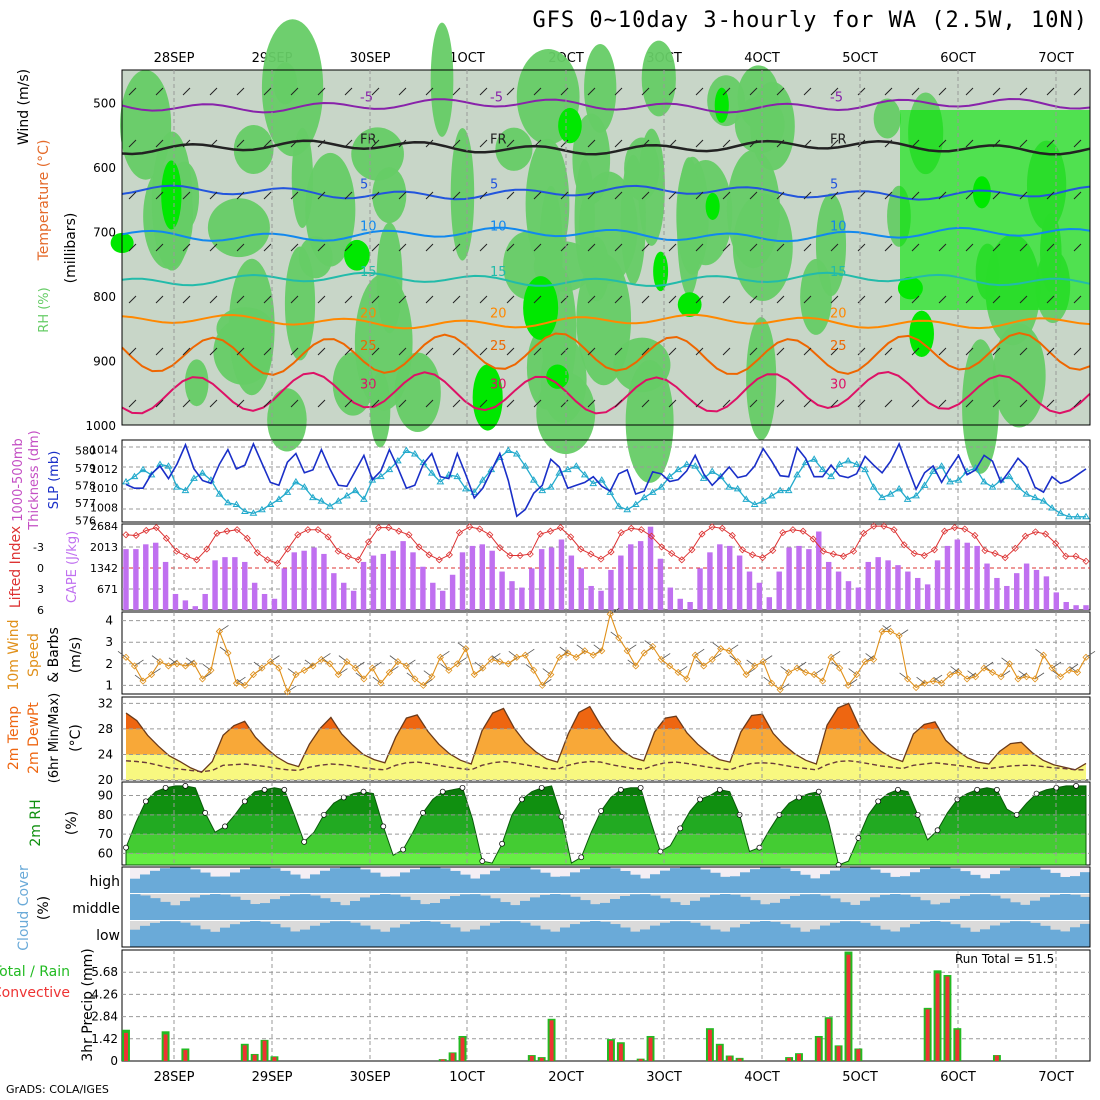 This screenshot has height=1100, width=1100. What do you see at coordinates (368, 227) in the screenshot?
I see `isotherm-label: 10` at bounding box center [368, 227].